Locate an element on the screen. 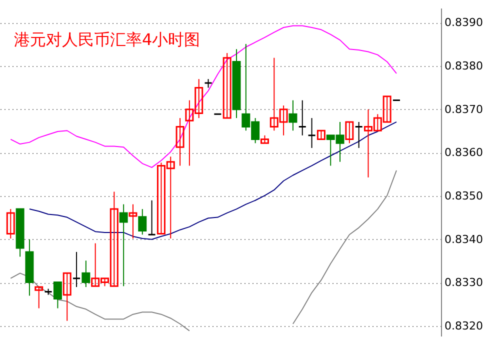  y-tick-label: 0.8390 is located at coordinates (463, 23).